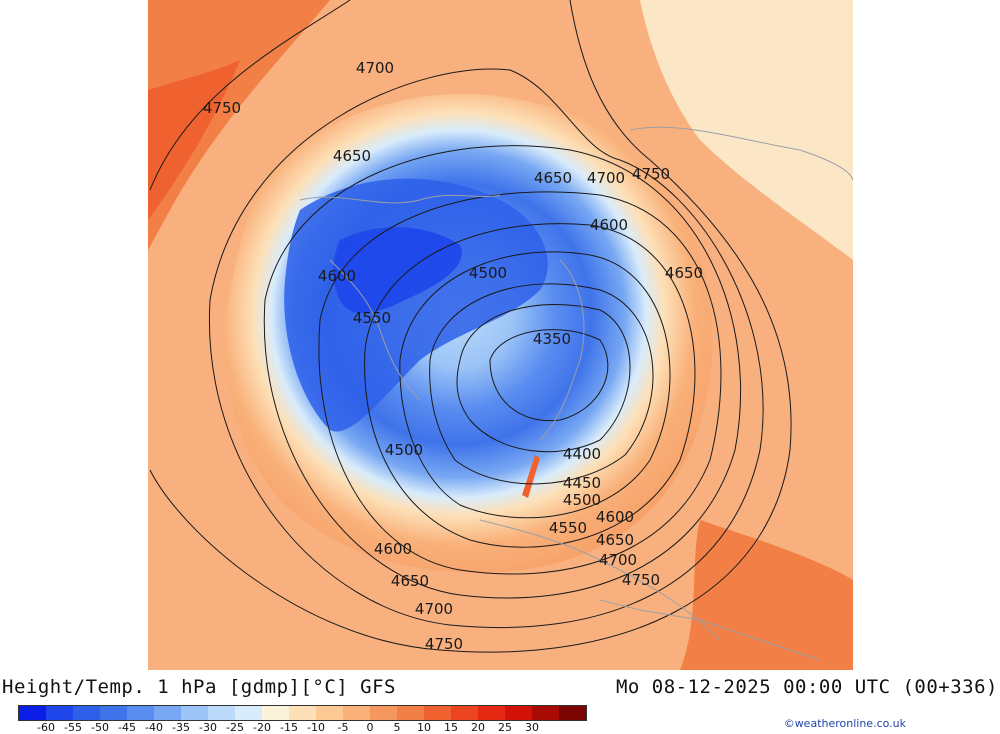 This screenshot has height=734, width=1000. What do you see at coordinates (746, 130) in the screenshot?
I see `cream-region-northeast` at bounding box center [746, 130].